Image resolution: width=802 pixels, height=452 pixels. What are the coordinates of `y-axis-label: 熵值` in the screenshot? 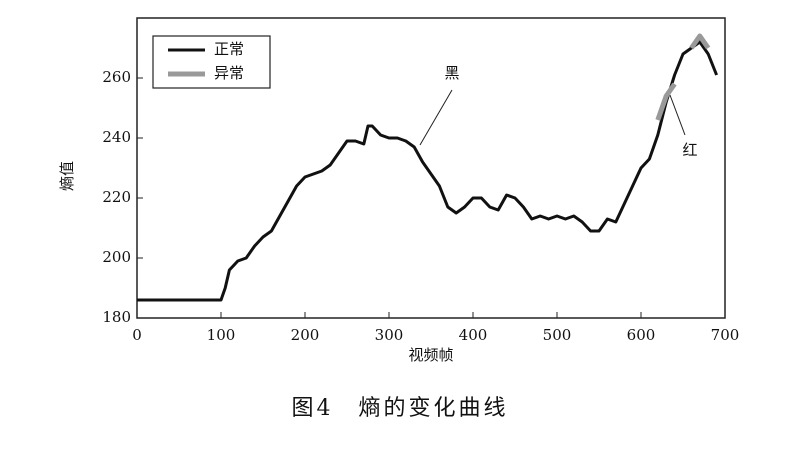 It's located at (67, 176).